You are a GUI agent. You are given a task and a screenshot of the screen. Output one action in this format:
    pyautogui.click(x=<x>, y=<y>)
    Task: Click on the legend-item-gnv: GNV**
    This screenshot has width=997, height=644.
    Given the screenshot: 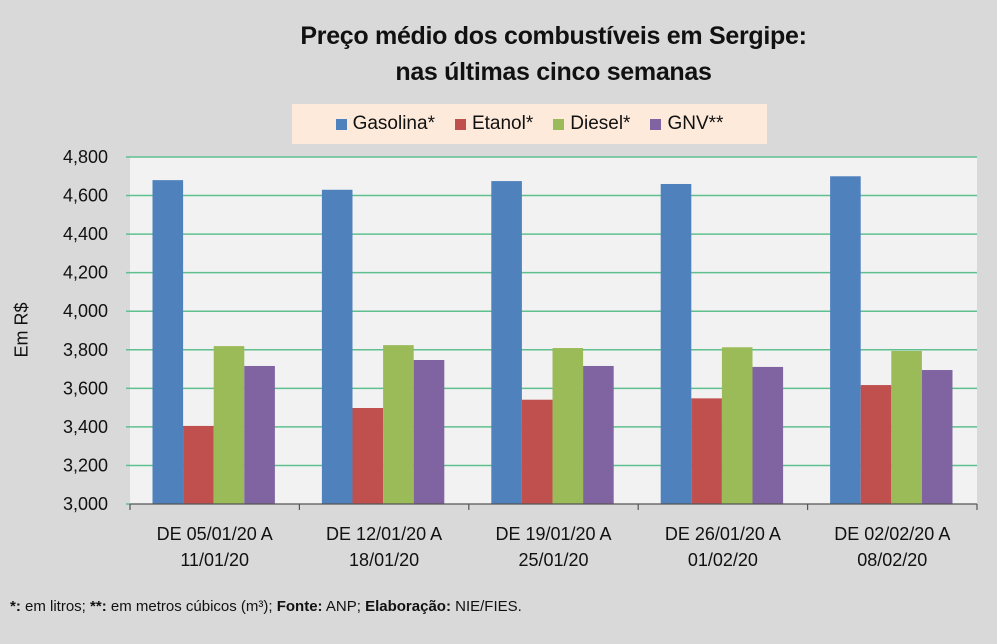 What is the action you would take?
    pyautogui.click(x=686, y=124)
    